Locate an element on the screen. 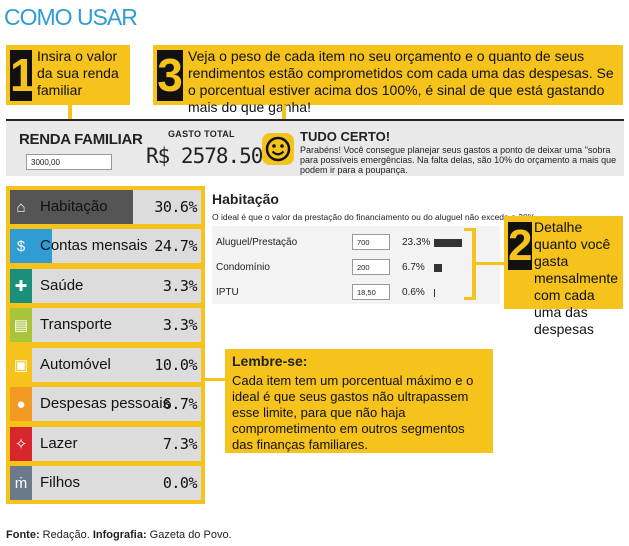 The height and width of the screenshot is (546, 629). step-2-bracket-bottom is located at coordinates (470, 298).